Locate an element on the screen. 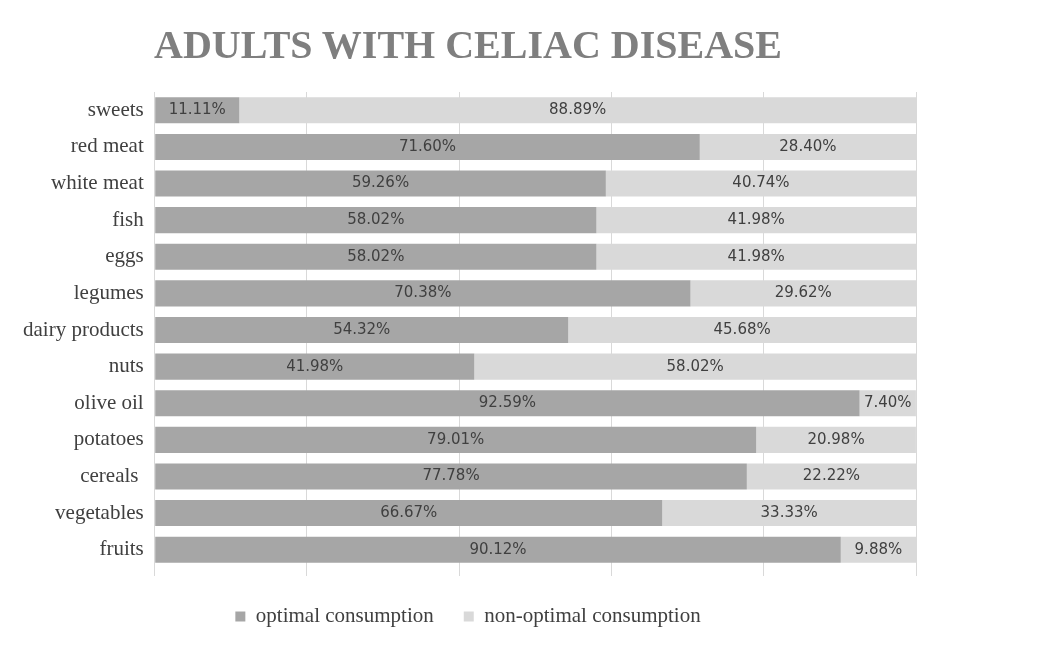 Image resolution: width=1046 pixels, height=647 pixels. data-label: 79.01% is located at coordinates (456, 438).